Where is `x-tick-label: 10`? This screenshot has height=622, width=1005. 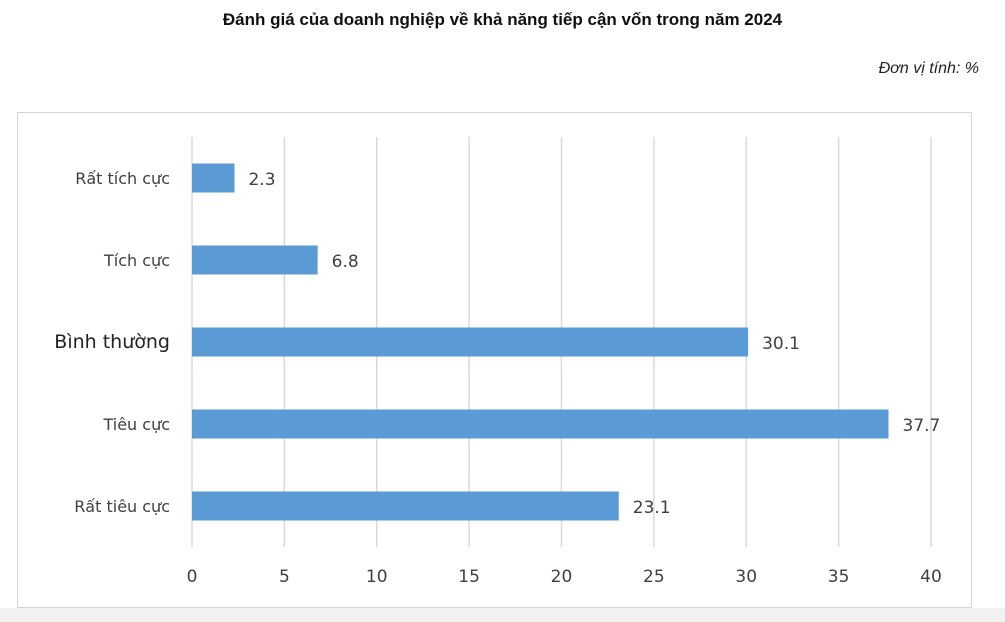
x-tick-label: 10 is located at coordinates (377, 577).